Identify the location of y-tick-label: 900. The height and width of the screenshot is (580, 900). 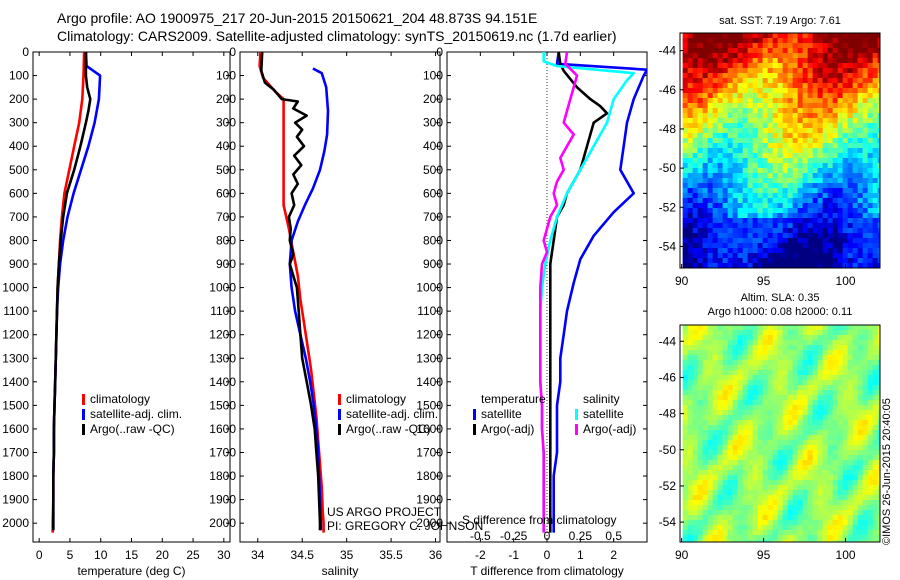
(433, 264).